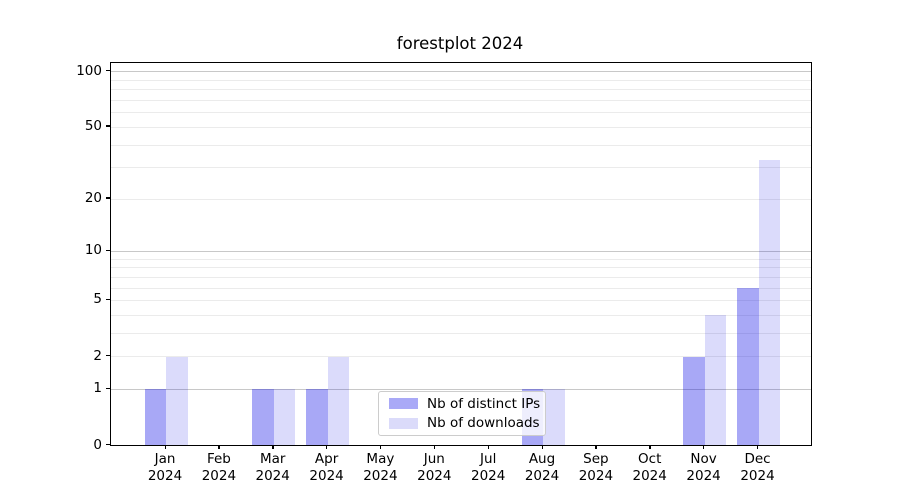  Describe the element at coordinates (488, 459) in the screenshot. I see `x-tick-month: Jul` at that location.